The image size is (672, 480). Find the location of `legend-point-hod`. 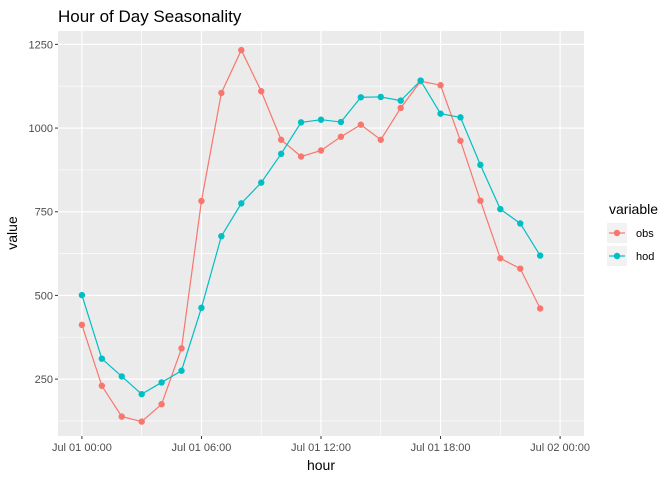

legend-point-hod is located at coordinates (617, 256).